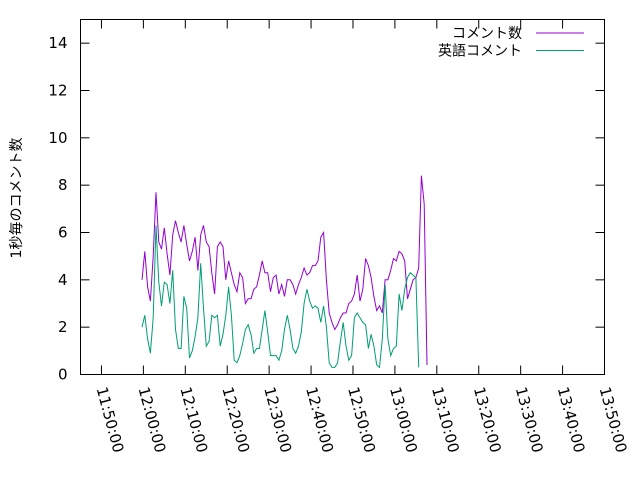 This screenshot has height=480, width=640. Describe the element at coordinates (571, 420) in the screenshot. I see `x-tick-label: 13:40:00` at that location.